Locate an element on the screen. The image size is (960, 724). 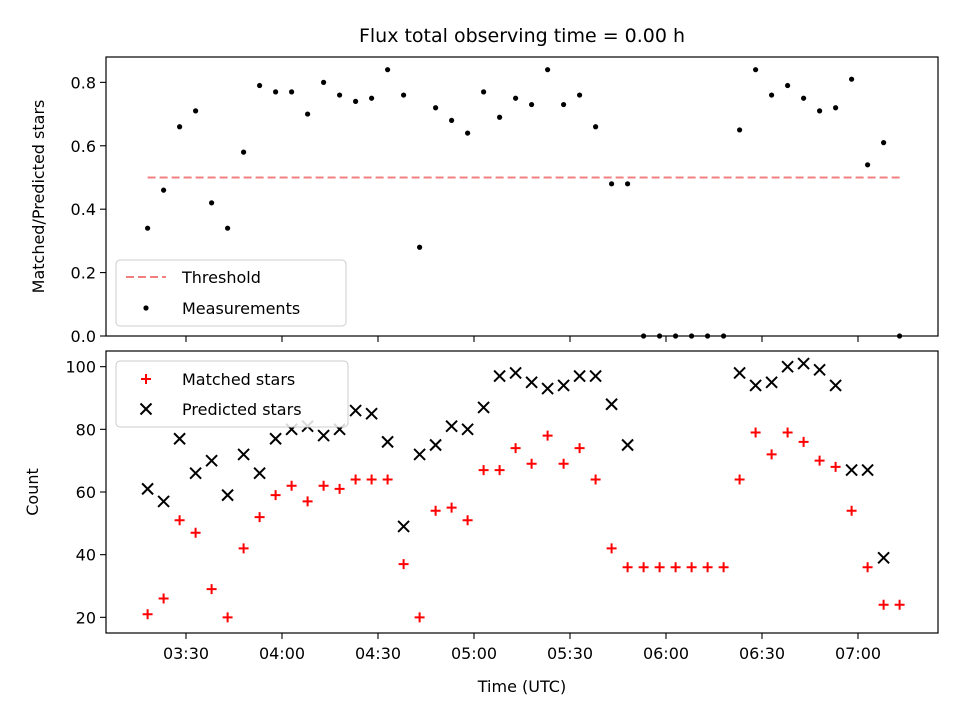
y-tick-label: 60 is located at coordinates (86, 492).